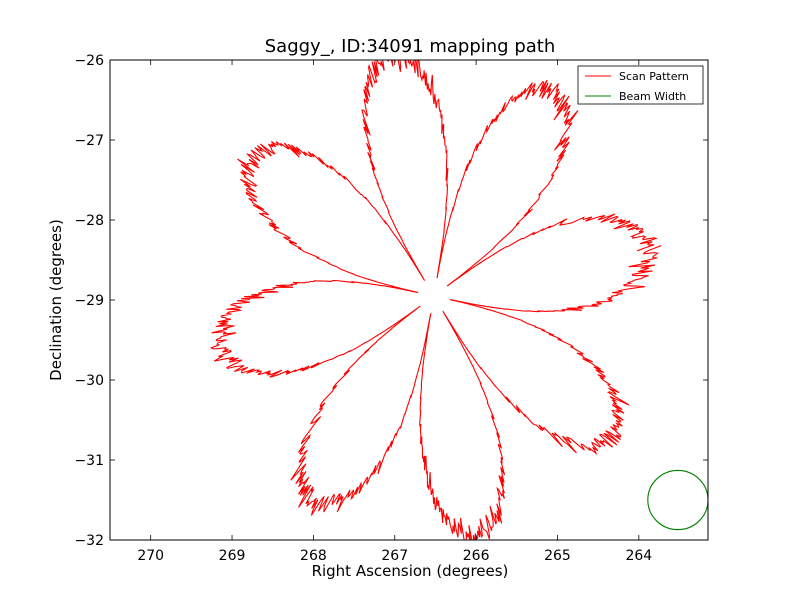 Image resolution: width=800 pixels, height=600 pixels. Describe the element at coordinates (89, 301) in the screenshot. I see `y-tick-label: −29` at that location.